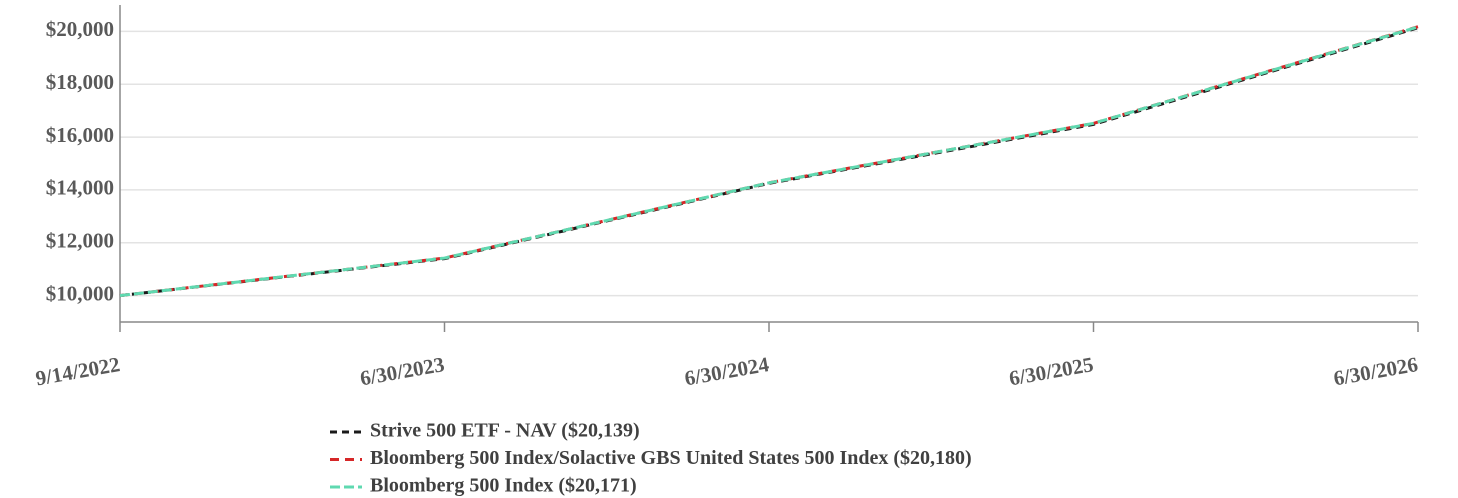 This screenshot has width=1458, height=498. What do you see at coordinates (78, 371) in the screenshot?
I see `x-tick-label: 9/14/2022` at bounding box center [78, 371].